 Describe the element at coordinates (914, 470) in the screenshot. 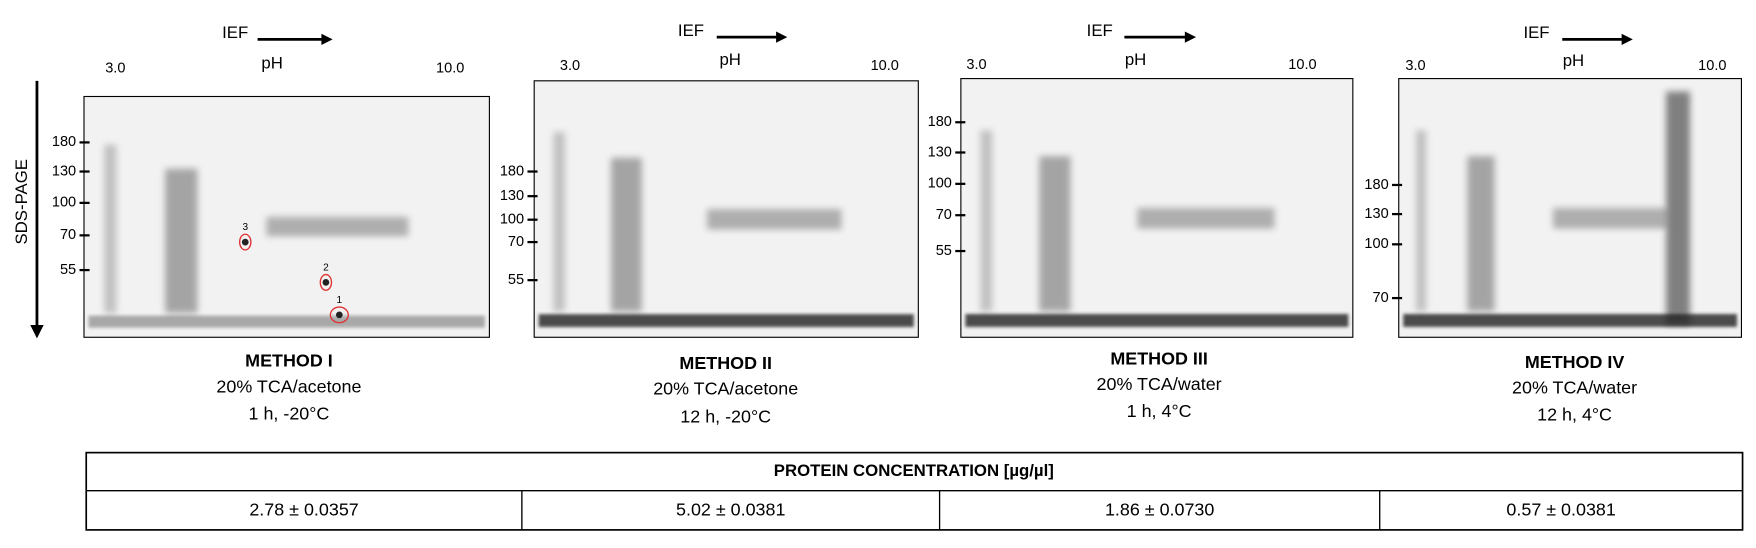

I see `table-header: PROTEIN CONCENTRATION [µg/µl]` at that location.